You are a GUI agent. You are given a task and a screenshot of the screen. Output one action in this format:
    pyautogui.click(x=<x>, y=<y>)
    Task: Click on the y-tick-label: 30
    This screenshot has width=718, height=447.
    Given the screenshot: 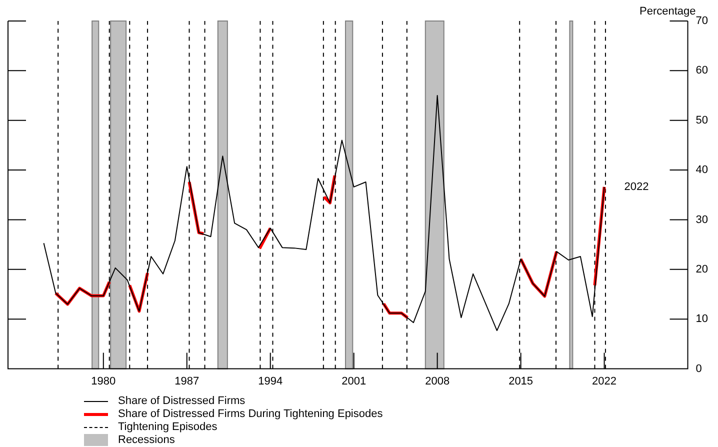 What is the action you would take?
    pyautogui.click(x=702, y=220)
    